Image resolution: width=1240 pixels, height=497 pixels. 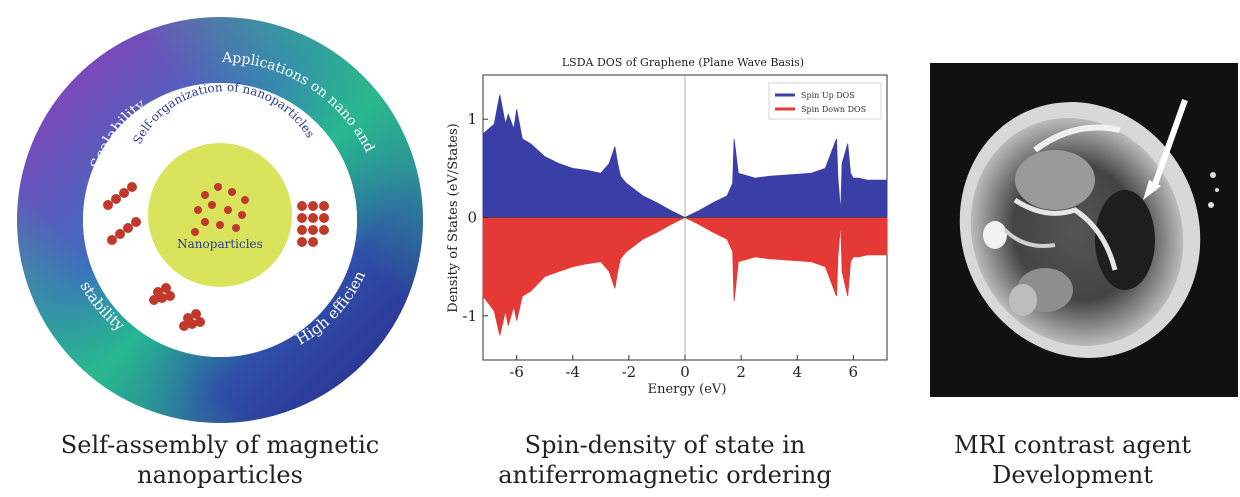 What do you see at coordinates (516, 372) in the screenshot?
I see `x-tick-label: -6` at bounding box center [516, 372].